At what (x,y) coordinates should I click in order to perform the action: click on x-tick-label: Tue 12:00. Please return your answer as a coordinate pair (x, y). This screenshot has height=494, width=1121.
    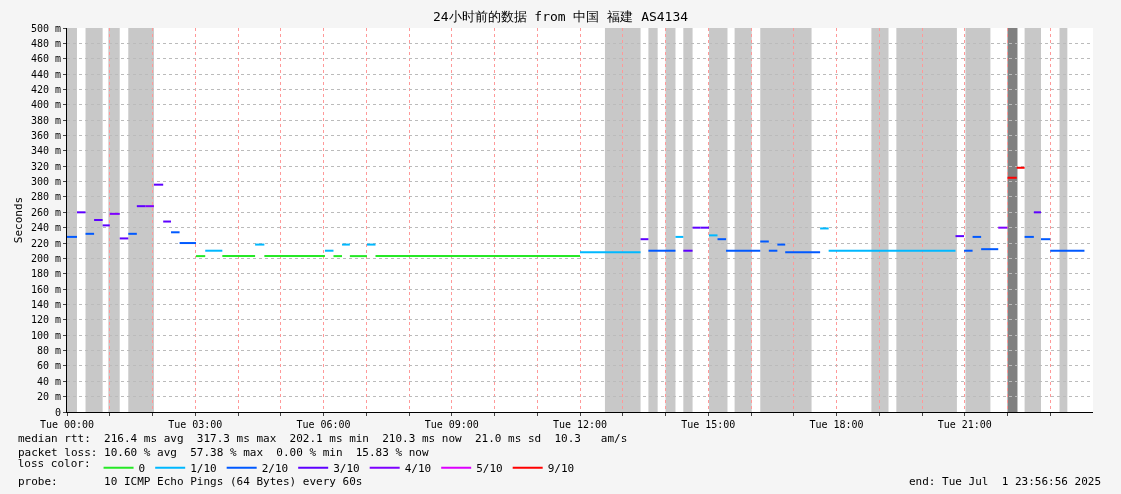
    Looking at the image, I should click on (580, 424).